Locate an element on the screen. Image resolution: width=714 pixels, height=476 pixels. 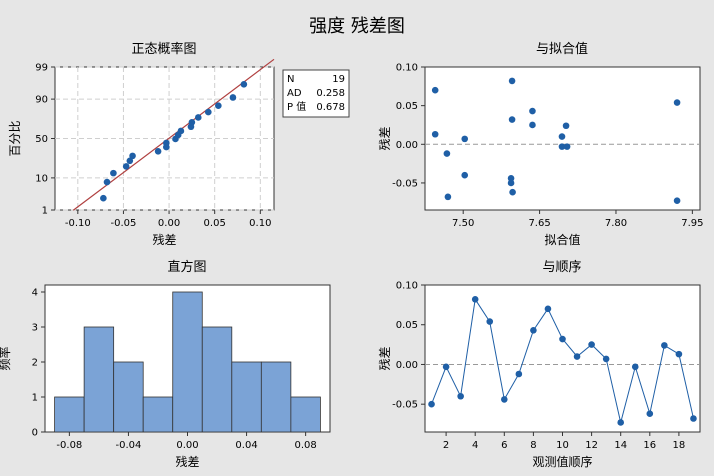
prob-xtick-label: 0.10 is located at coordinates (260, 223).